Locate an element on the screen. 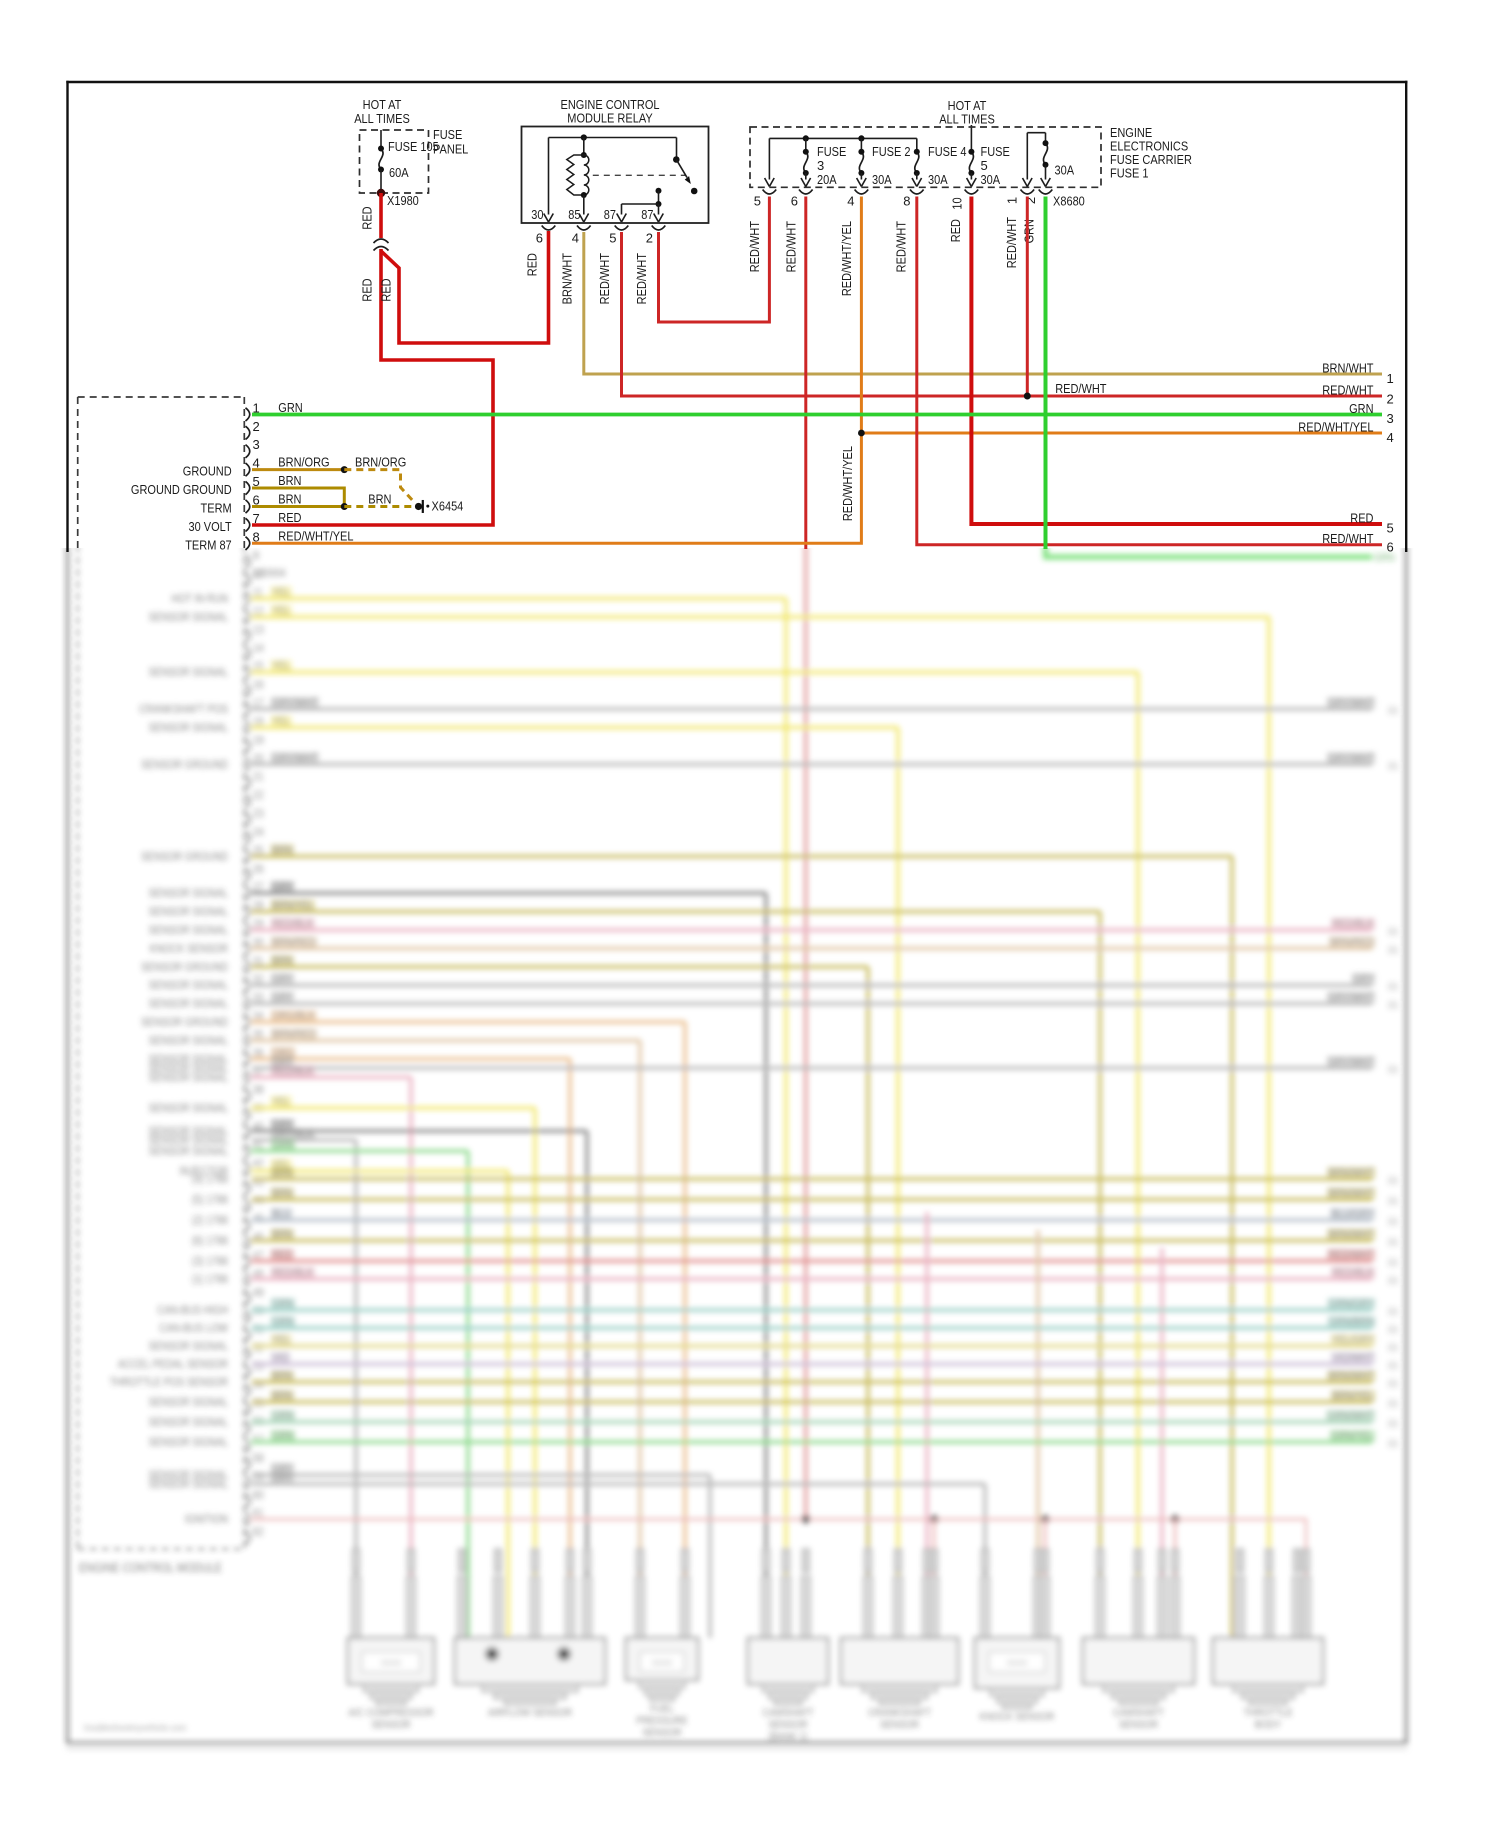 The height and width of the screenshot is (1828, 1500). svg-text: 13 is located at coordinates (259, 629).